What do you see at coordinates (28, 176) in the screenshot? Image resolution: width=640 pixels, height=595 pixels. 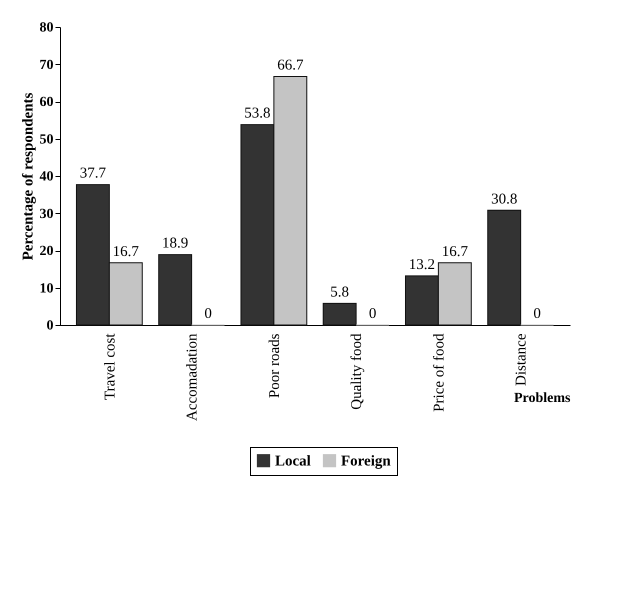 I see `y-axis-title: Percentage of respondents` at bounding box center [28, 176].